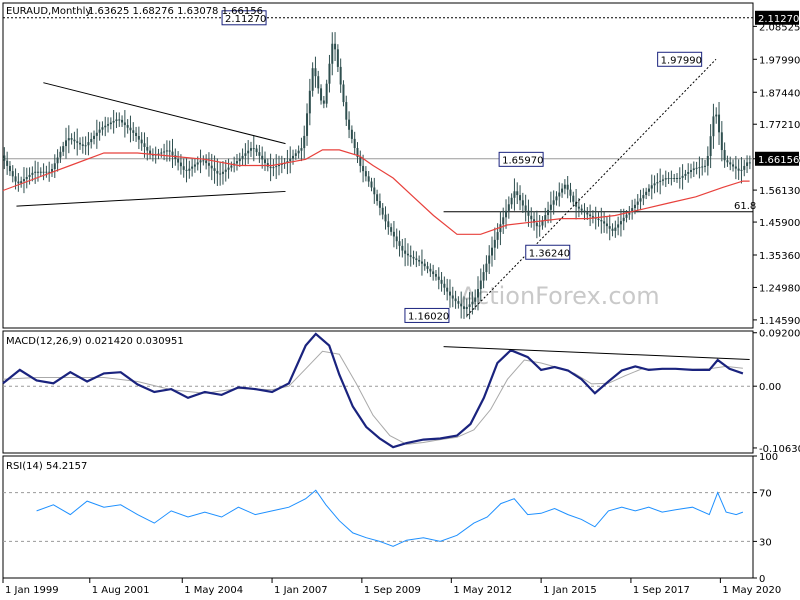  Describe the element at coordinates (778, 160) in the screenshot. I see `current-price-marker: 1.66156` at that location.